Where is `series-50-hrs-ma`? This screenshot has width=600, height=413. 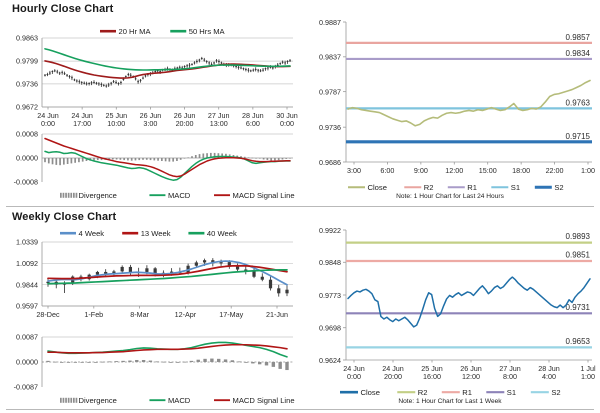 series-50-hrs-ma is located at coordinates (167, 59).